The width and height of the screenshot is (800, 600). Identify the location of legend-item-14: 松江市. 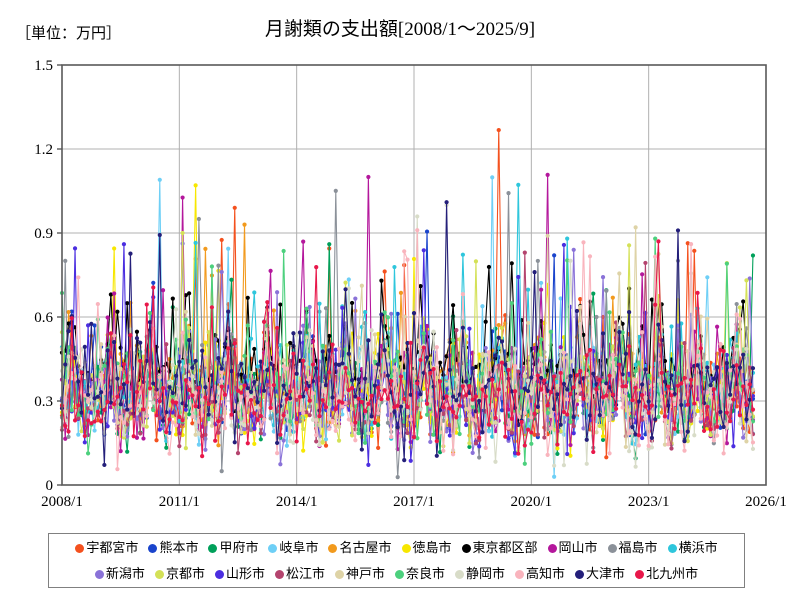
(299, 574).